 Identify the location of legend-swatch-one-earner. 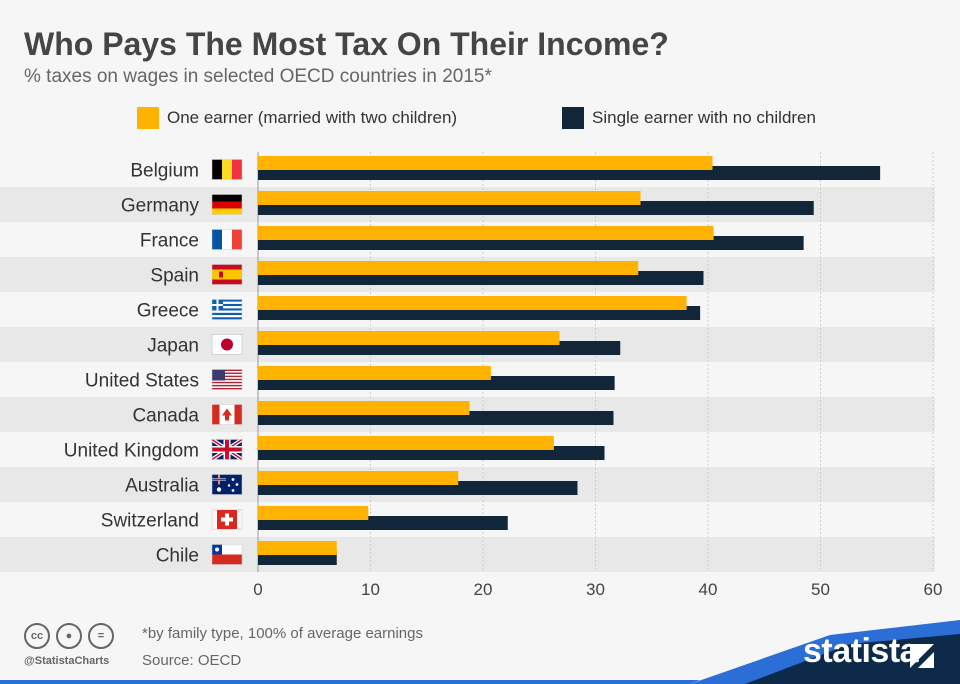
(148, 118).